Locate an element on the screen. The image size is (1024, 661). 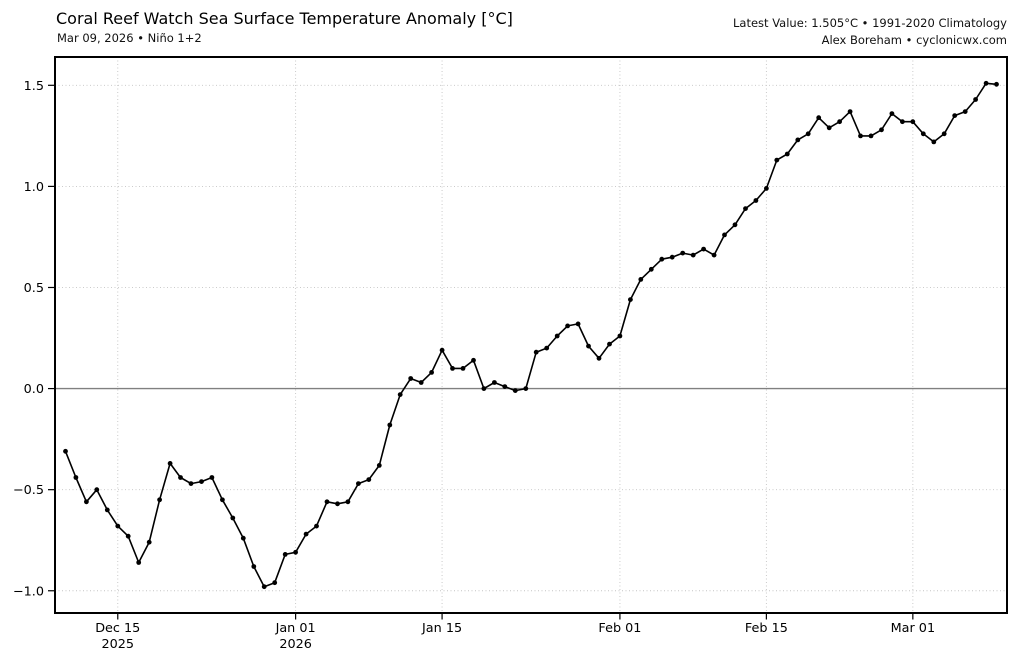
x-tick-label: Jan 15 is located at coordinates (441, 628).